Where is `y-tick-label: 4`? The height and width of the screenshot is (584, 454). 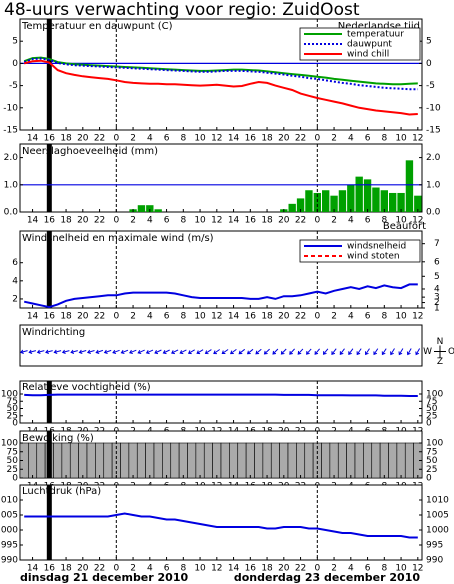 y-tick-label: 4 is located at coordinates (15, 281).